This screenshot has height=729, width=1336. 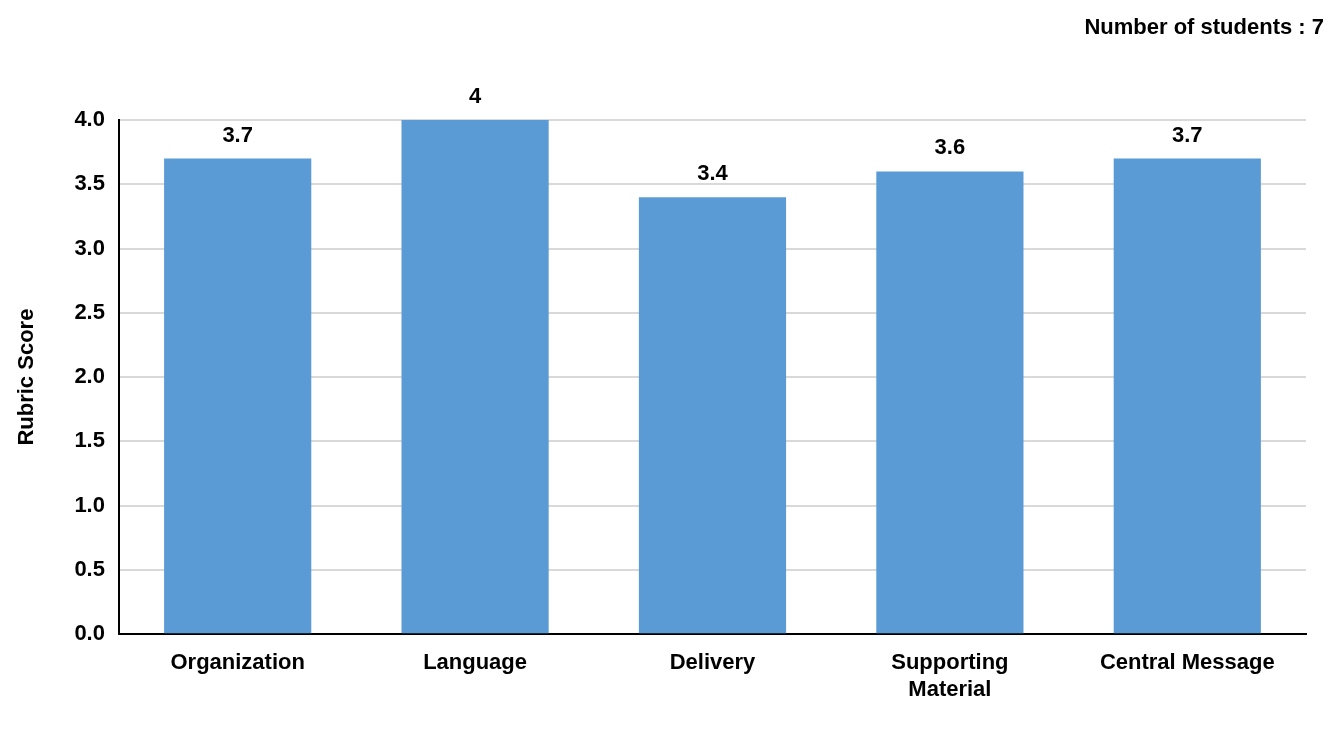 I want to click on x-tick-label: Supporting Material, so click(x=950, y=675).